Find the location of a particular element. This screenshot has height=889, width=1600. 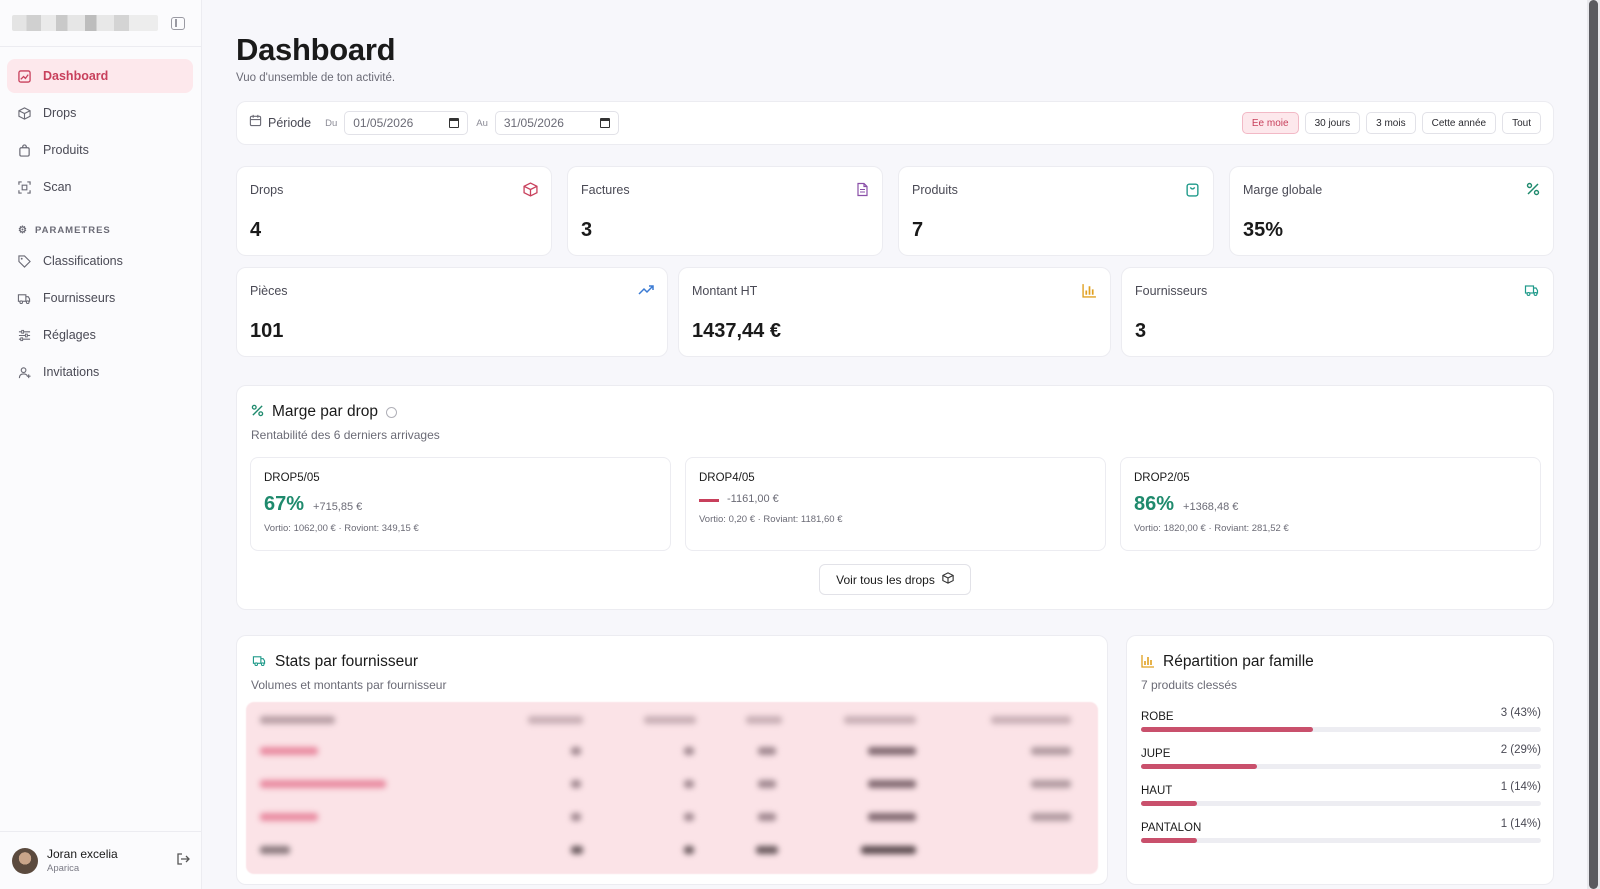

sidebar-item-label: Invitations is located at coordinates (71, 372).